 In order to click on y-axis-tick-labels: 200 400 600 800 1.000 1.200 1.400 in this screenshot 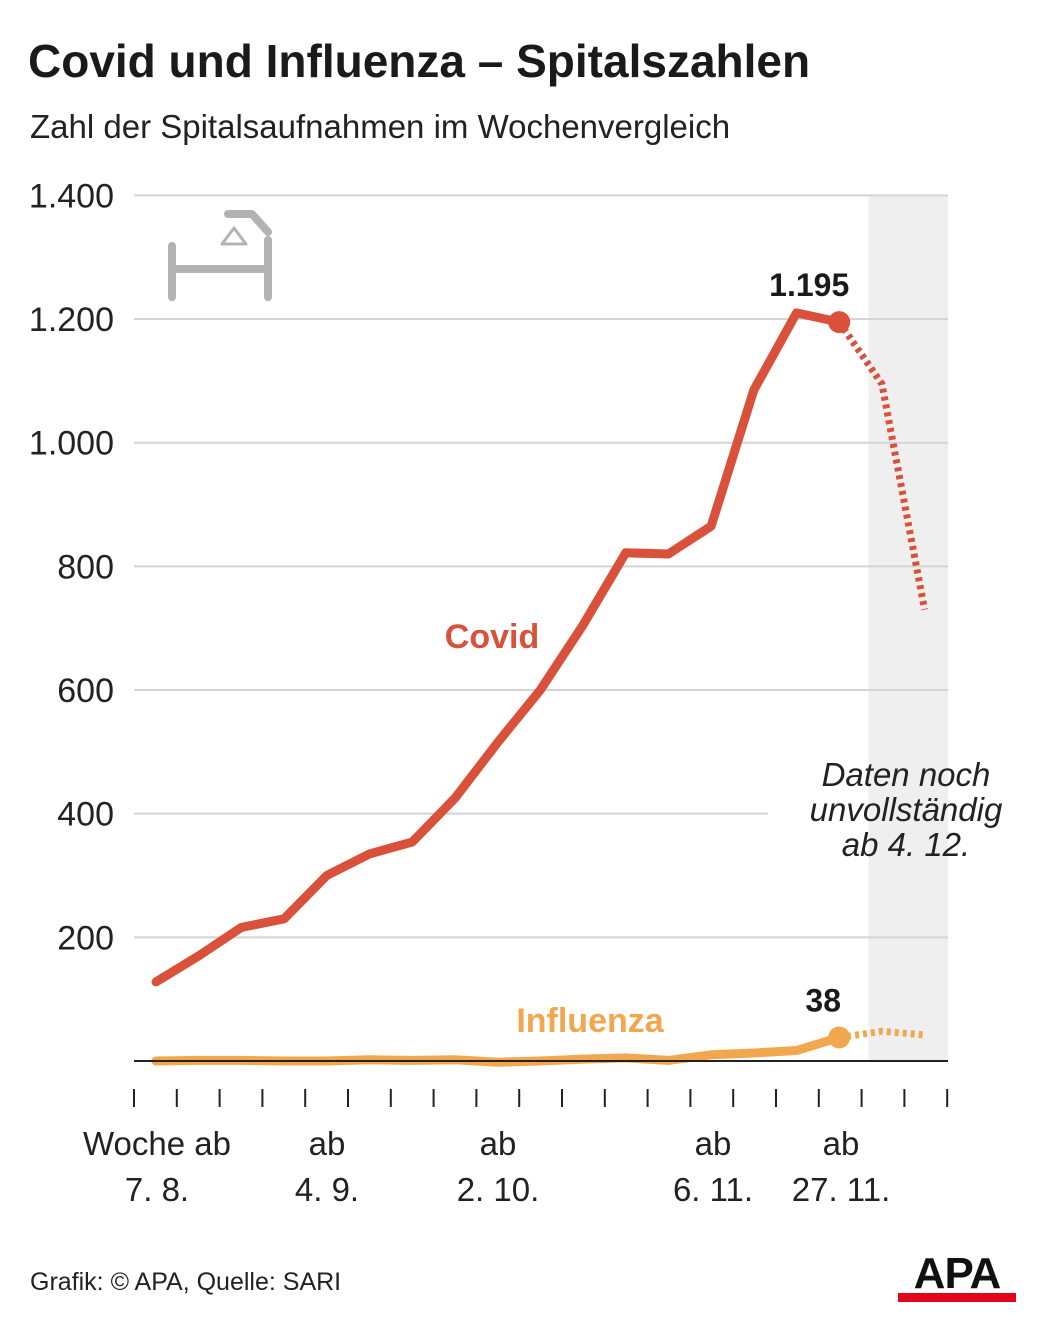, I will do `click(71, 567)`.